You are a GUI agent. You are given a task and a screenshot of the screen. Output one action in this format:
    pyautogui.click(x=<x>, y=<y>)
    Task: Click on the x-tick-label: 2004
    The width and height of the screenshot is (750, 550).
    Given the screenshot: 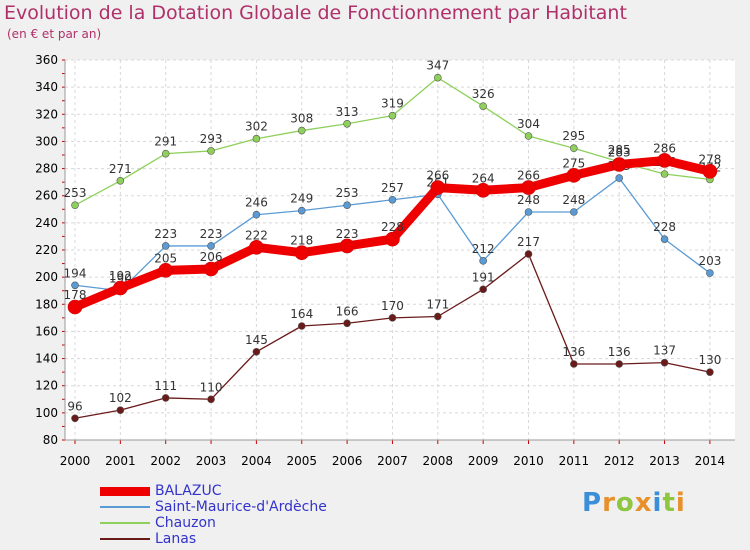 What is the action you would take?
    pyautogui.click(x=256, y=461)
    